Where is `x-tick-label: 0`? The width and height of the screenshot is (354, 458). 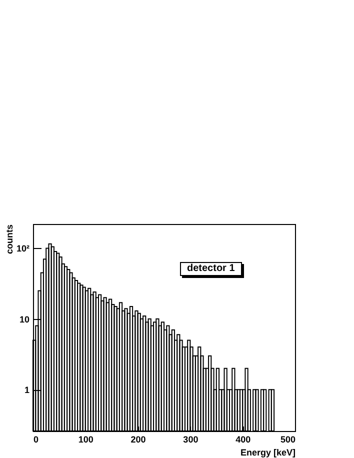
x-tick-label: 0 is located at coordinates (36, 439).